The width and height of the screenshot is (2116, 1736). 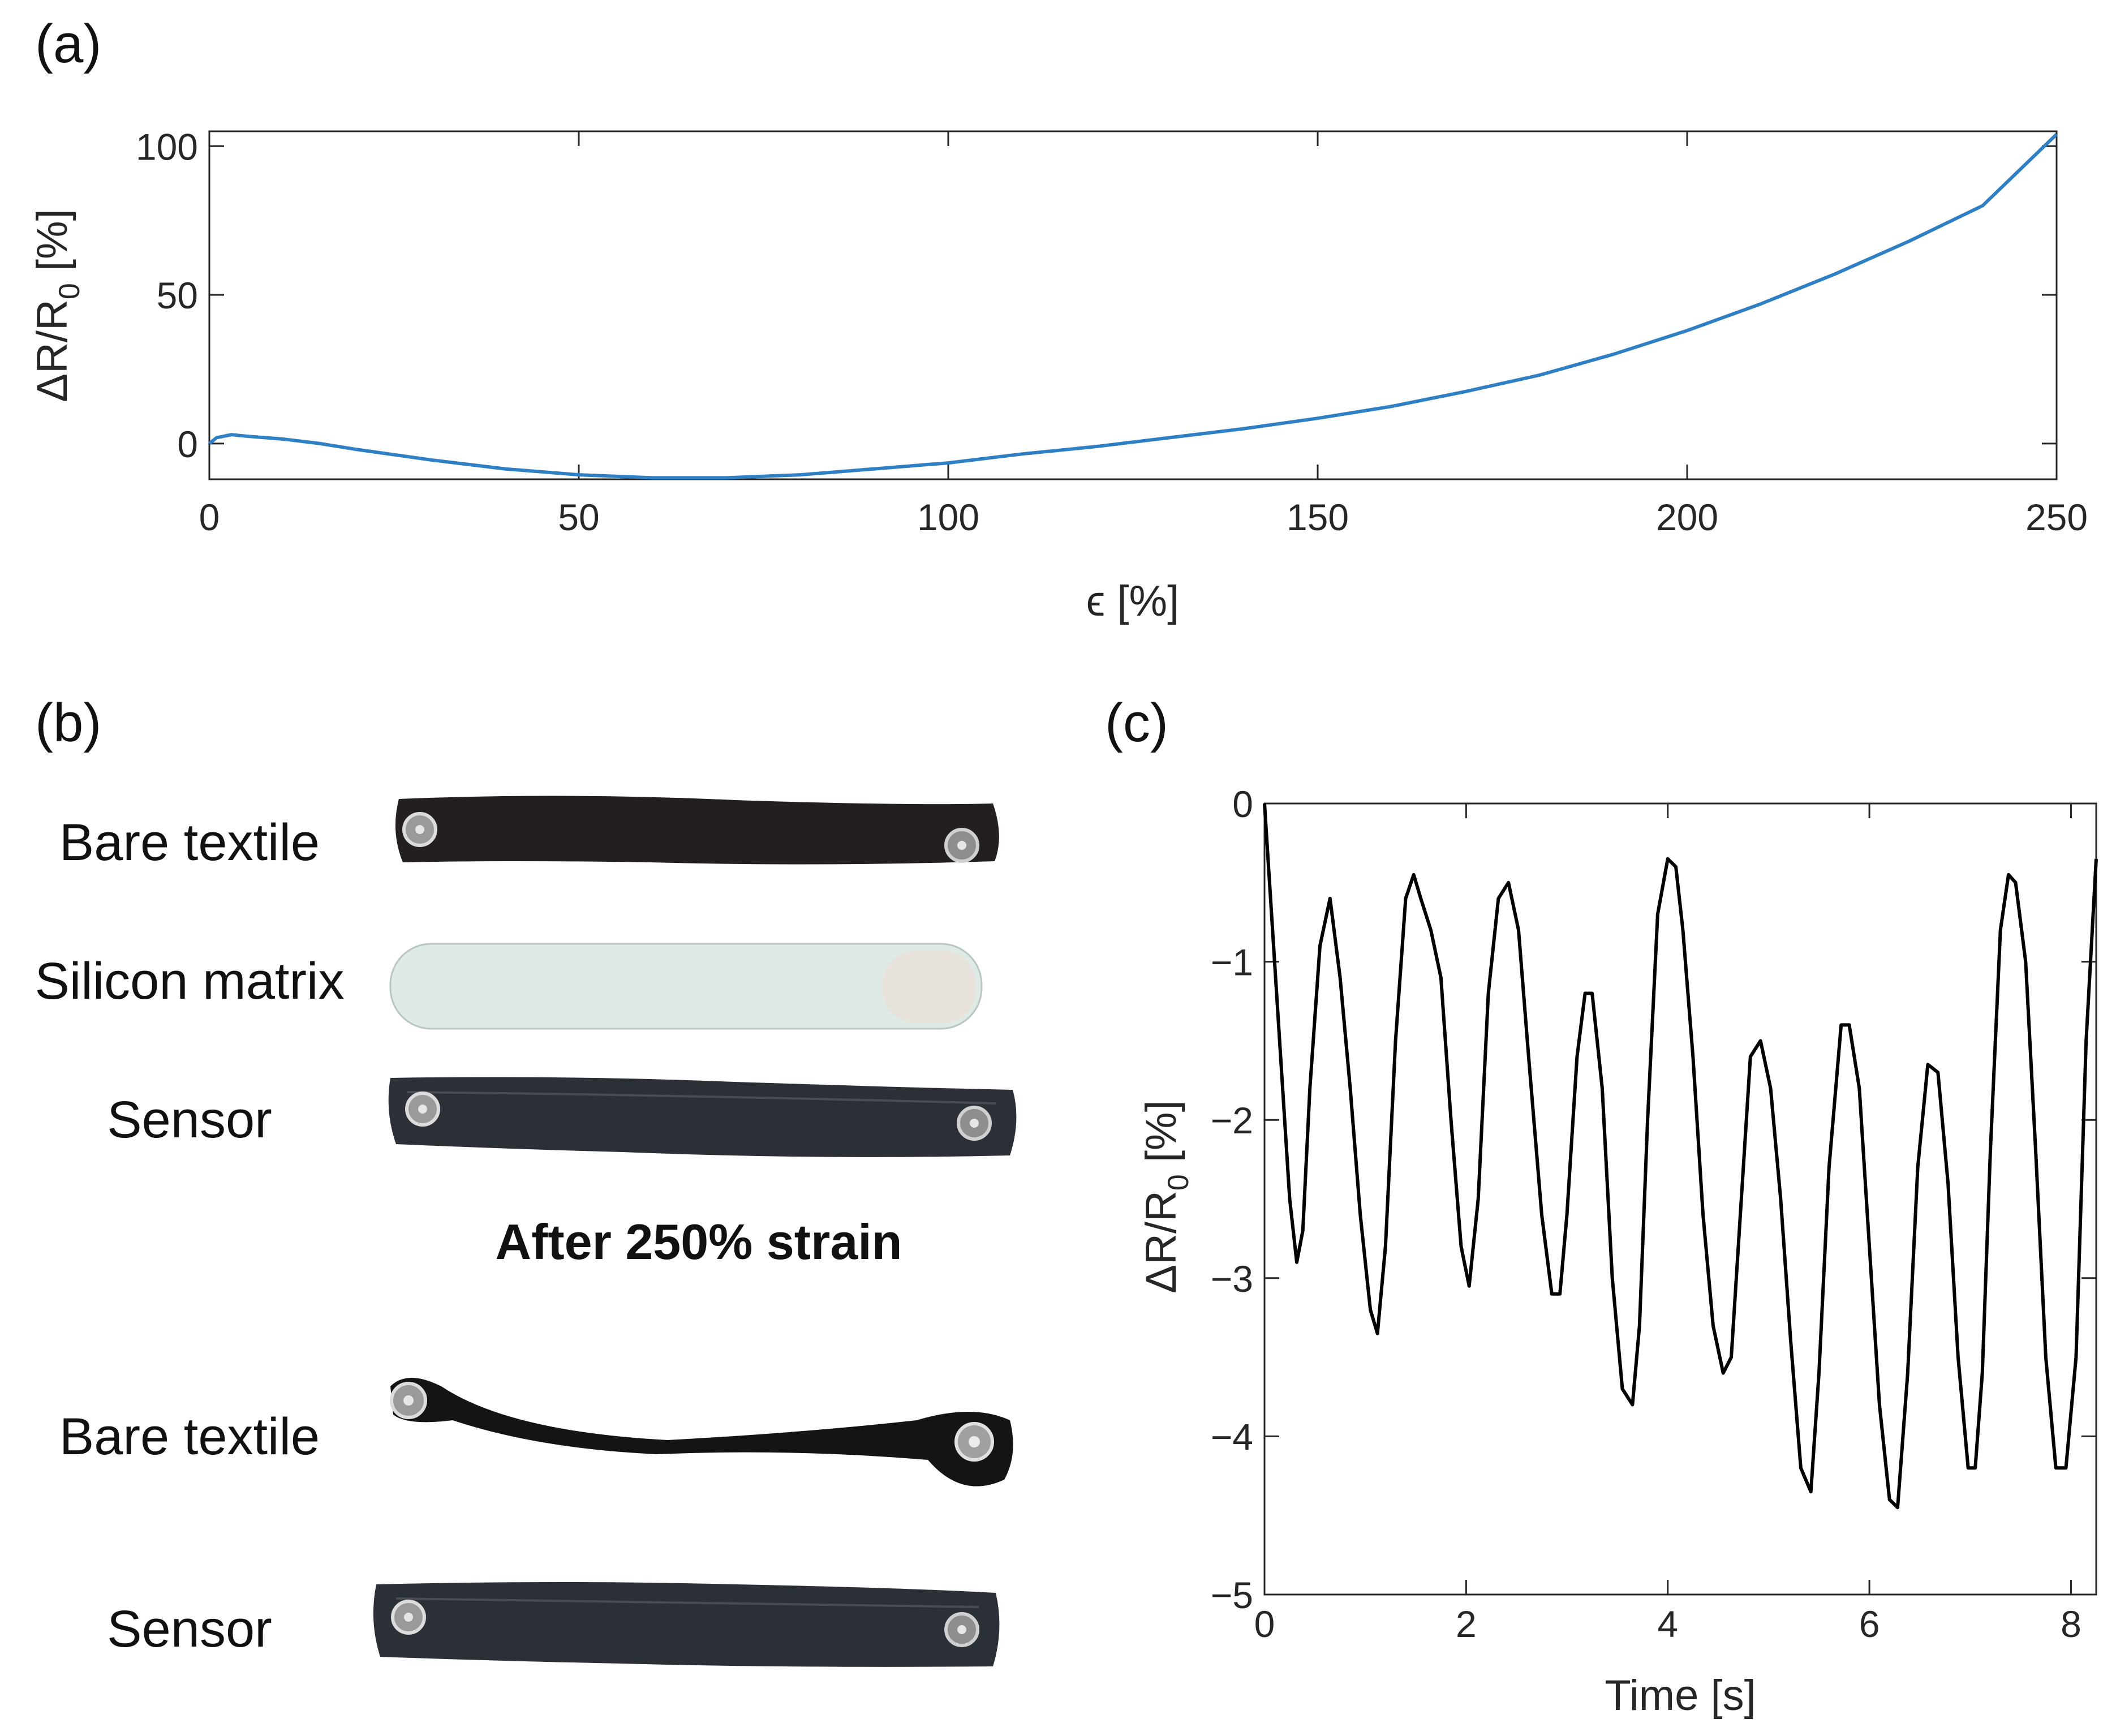 I want to click on chart-a-y-axis-label-sub: 0, so click(x=69, y=291).